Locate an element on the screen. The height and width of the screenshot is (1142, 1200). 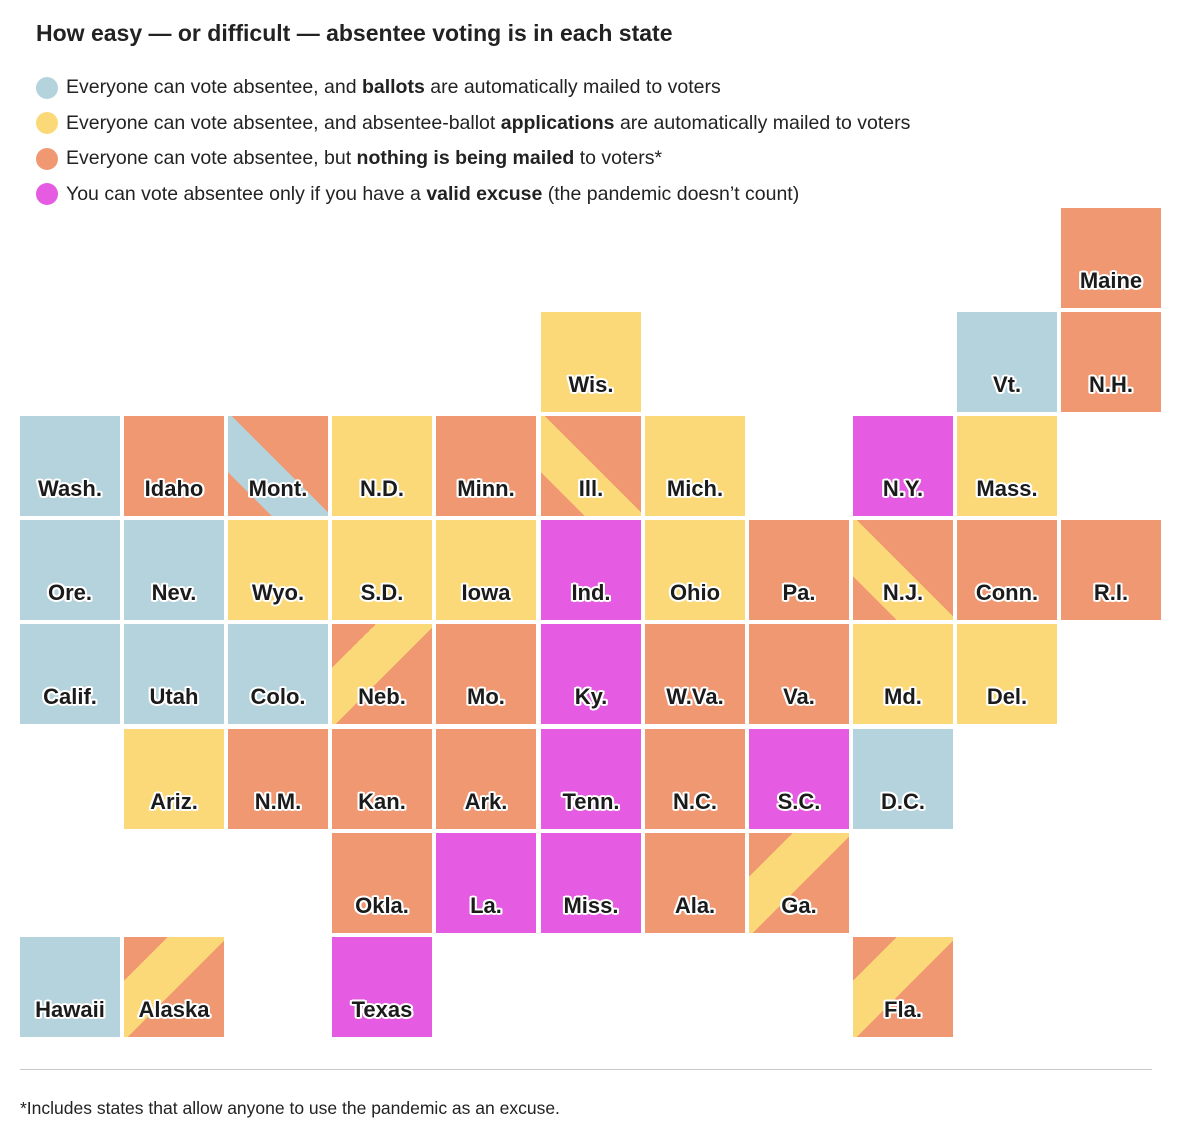
state-label: Ill. is located at coordinates (591, 488).